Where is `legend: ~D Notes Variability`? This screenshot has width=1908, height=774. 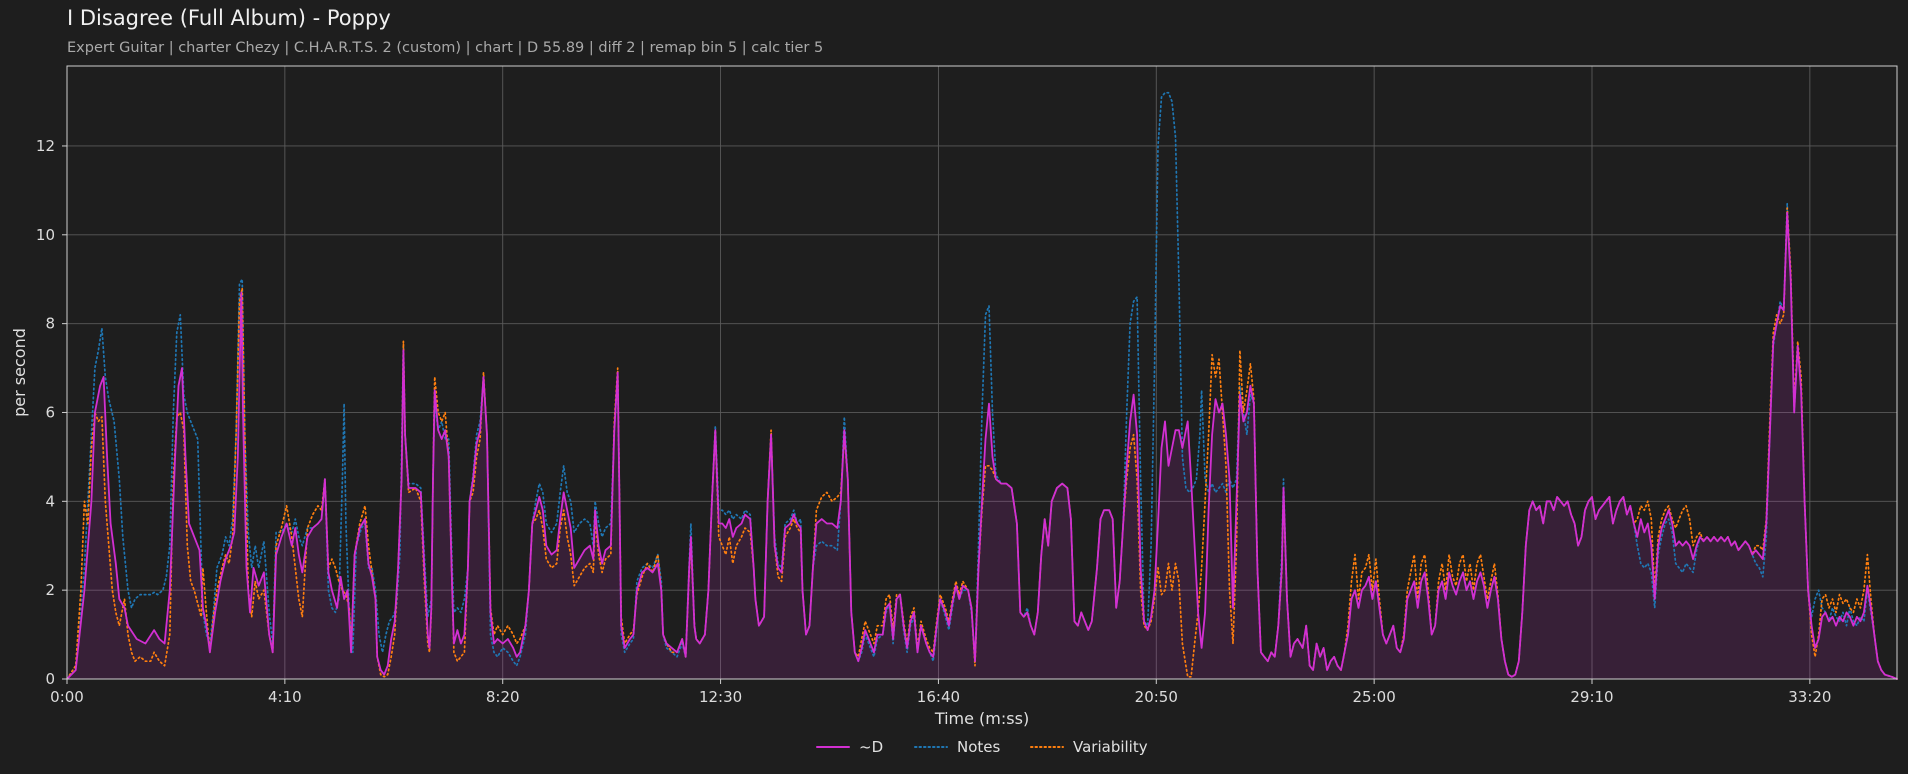
legend: ~D Notes Variability is located at coordinates (982, 747).